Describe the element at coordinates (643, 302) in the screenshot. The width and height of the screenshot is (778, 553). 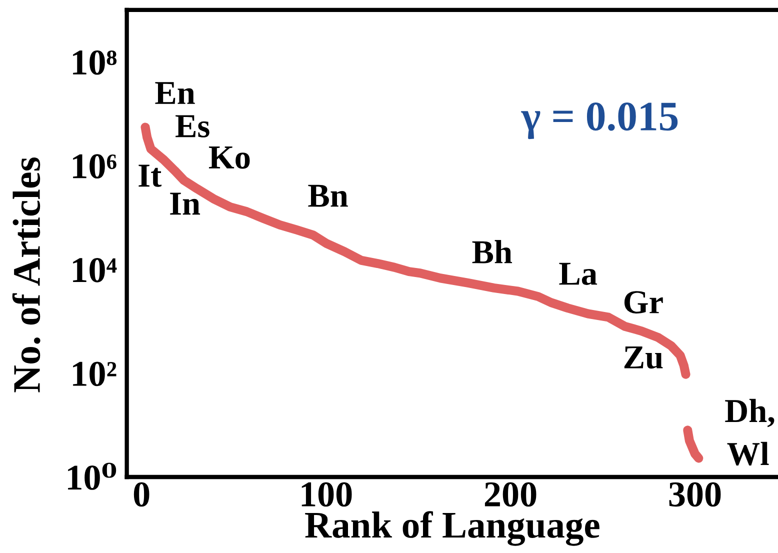
I see `annotation: Gr` at that location.